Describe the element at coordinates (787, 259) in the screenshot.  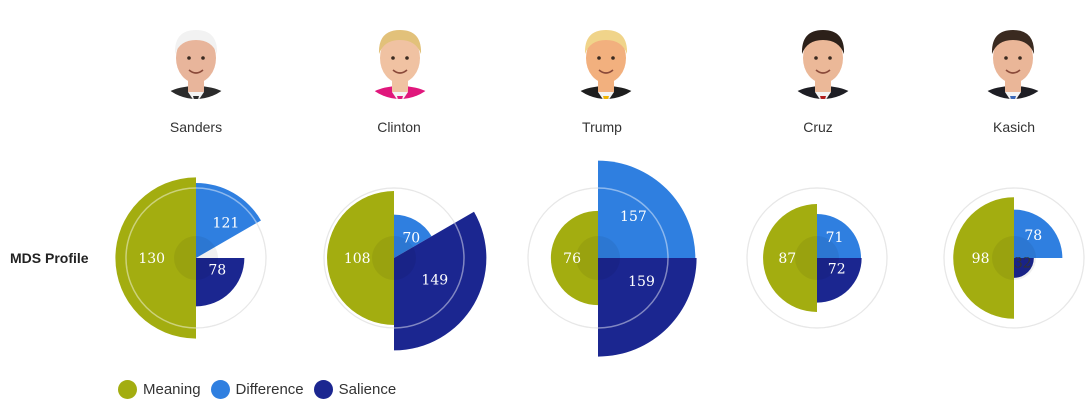
I see `value-label-meaning: 87` at that location.